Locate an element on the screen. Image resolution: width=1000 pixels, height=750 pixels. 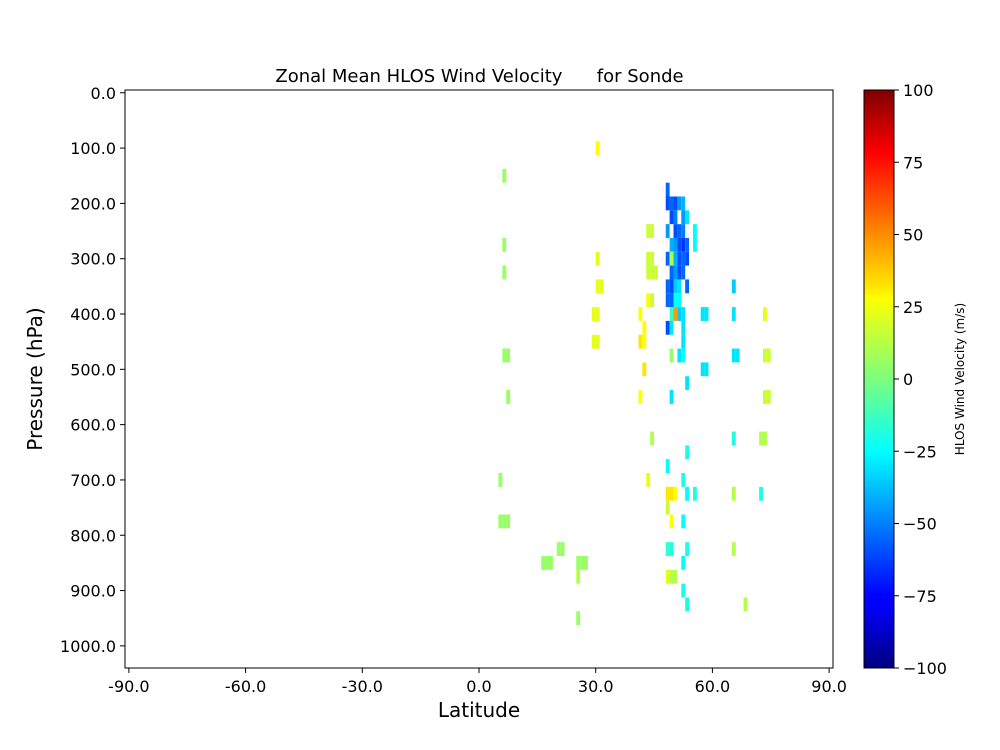
y-tick-label: 900.0 is located at coordinates (93, 591).